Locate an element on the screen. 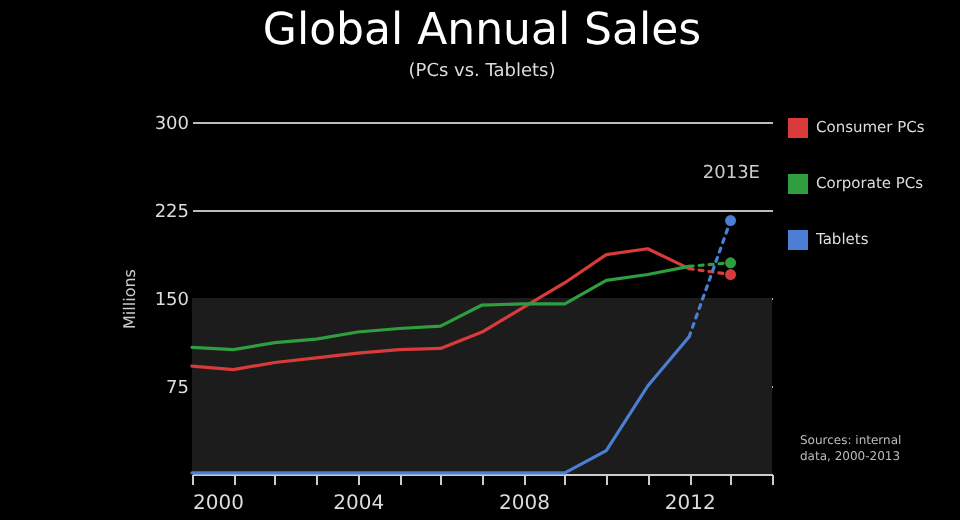 The image size is (960, 520). x-tick-label: 2012 is located at coordinates (690, 504).